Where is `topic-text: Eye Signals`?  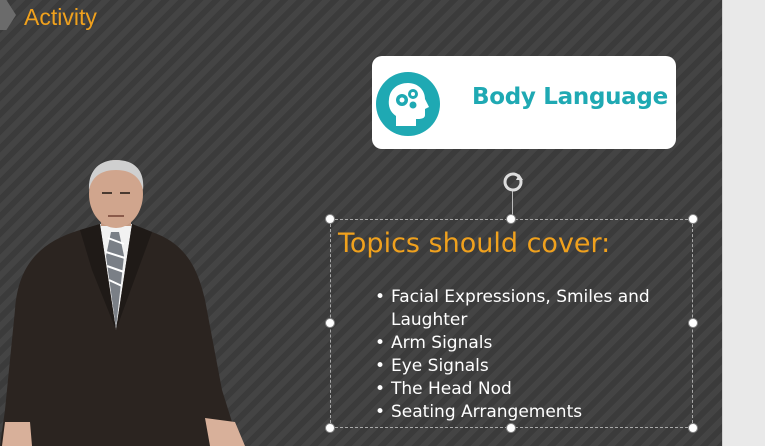 topic-text: Eye Signals is located at coordinates (440, 366).